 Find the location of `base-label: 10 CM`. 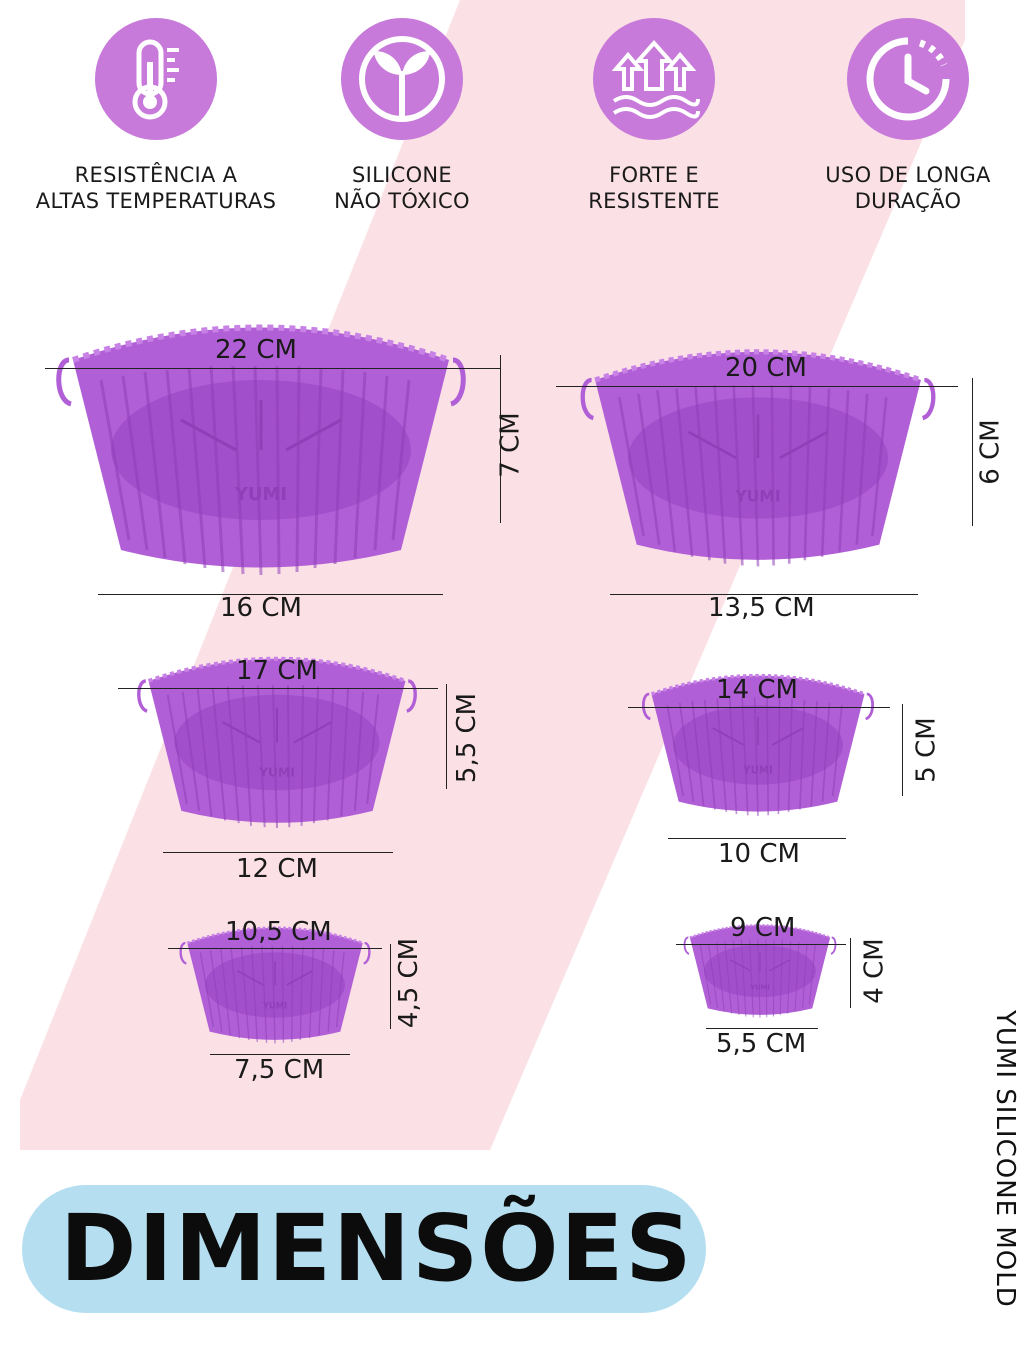

base-label: 10 CM is located at coordinates (759, 854).